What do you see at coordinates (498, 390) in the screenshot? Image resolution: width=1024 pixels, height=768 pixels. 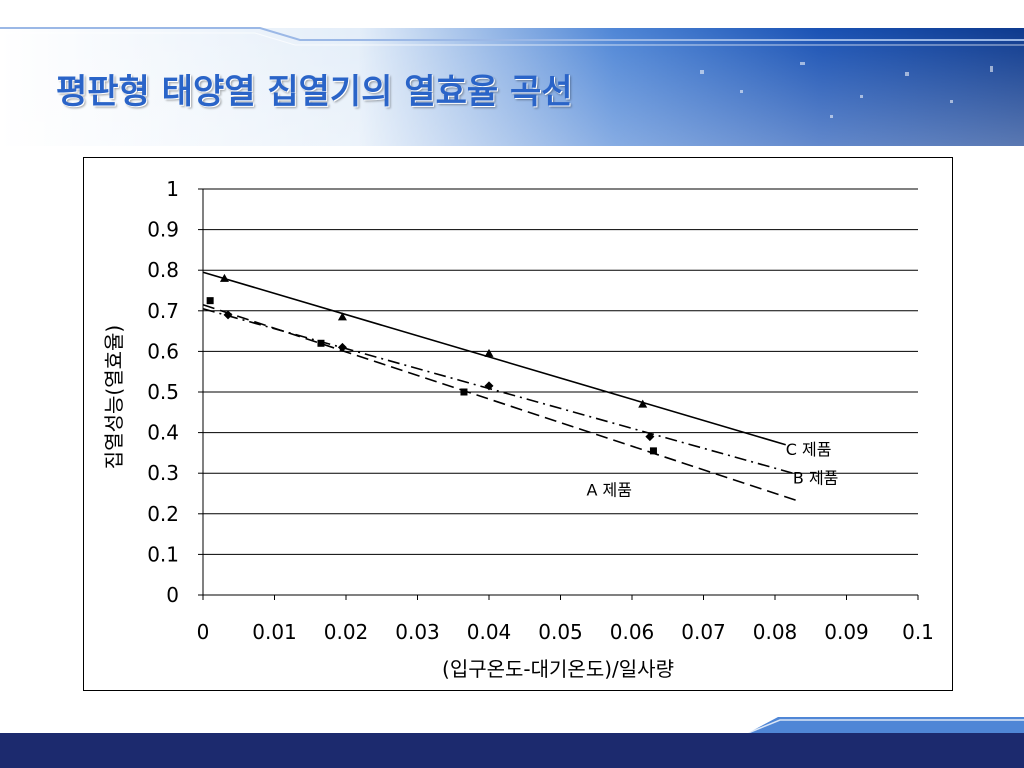 I see `series-b-fit-line` at bounding box center [498, 390].